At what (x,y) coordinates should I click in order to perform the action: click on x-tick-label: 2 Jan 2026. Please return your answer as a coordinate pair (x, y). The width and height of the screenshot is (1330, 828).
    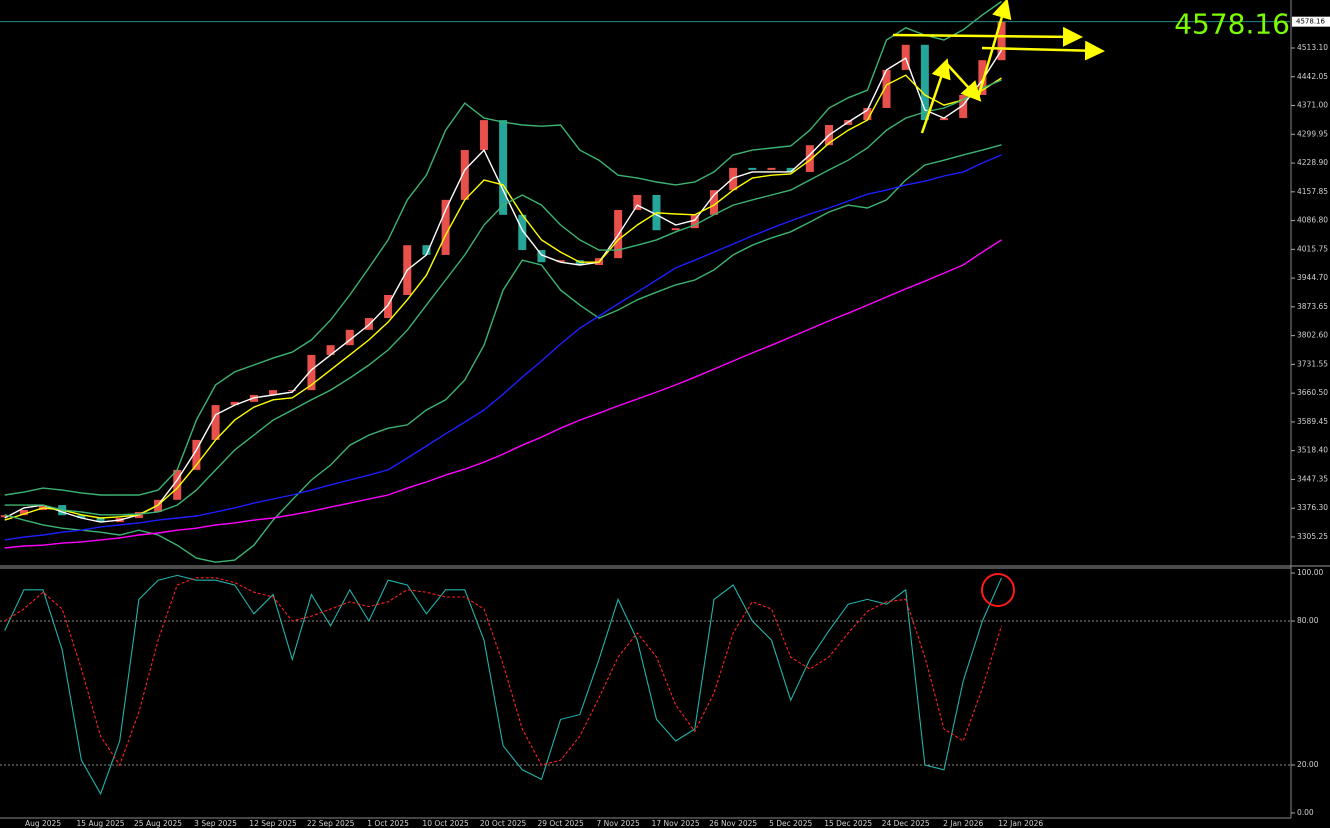
    Looking at the image, I should click on (963, 823).